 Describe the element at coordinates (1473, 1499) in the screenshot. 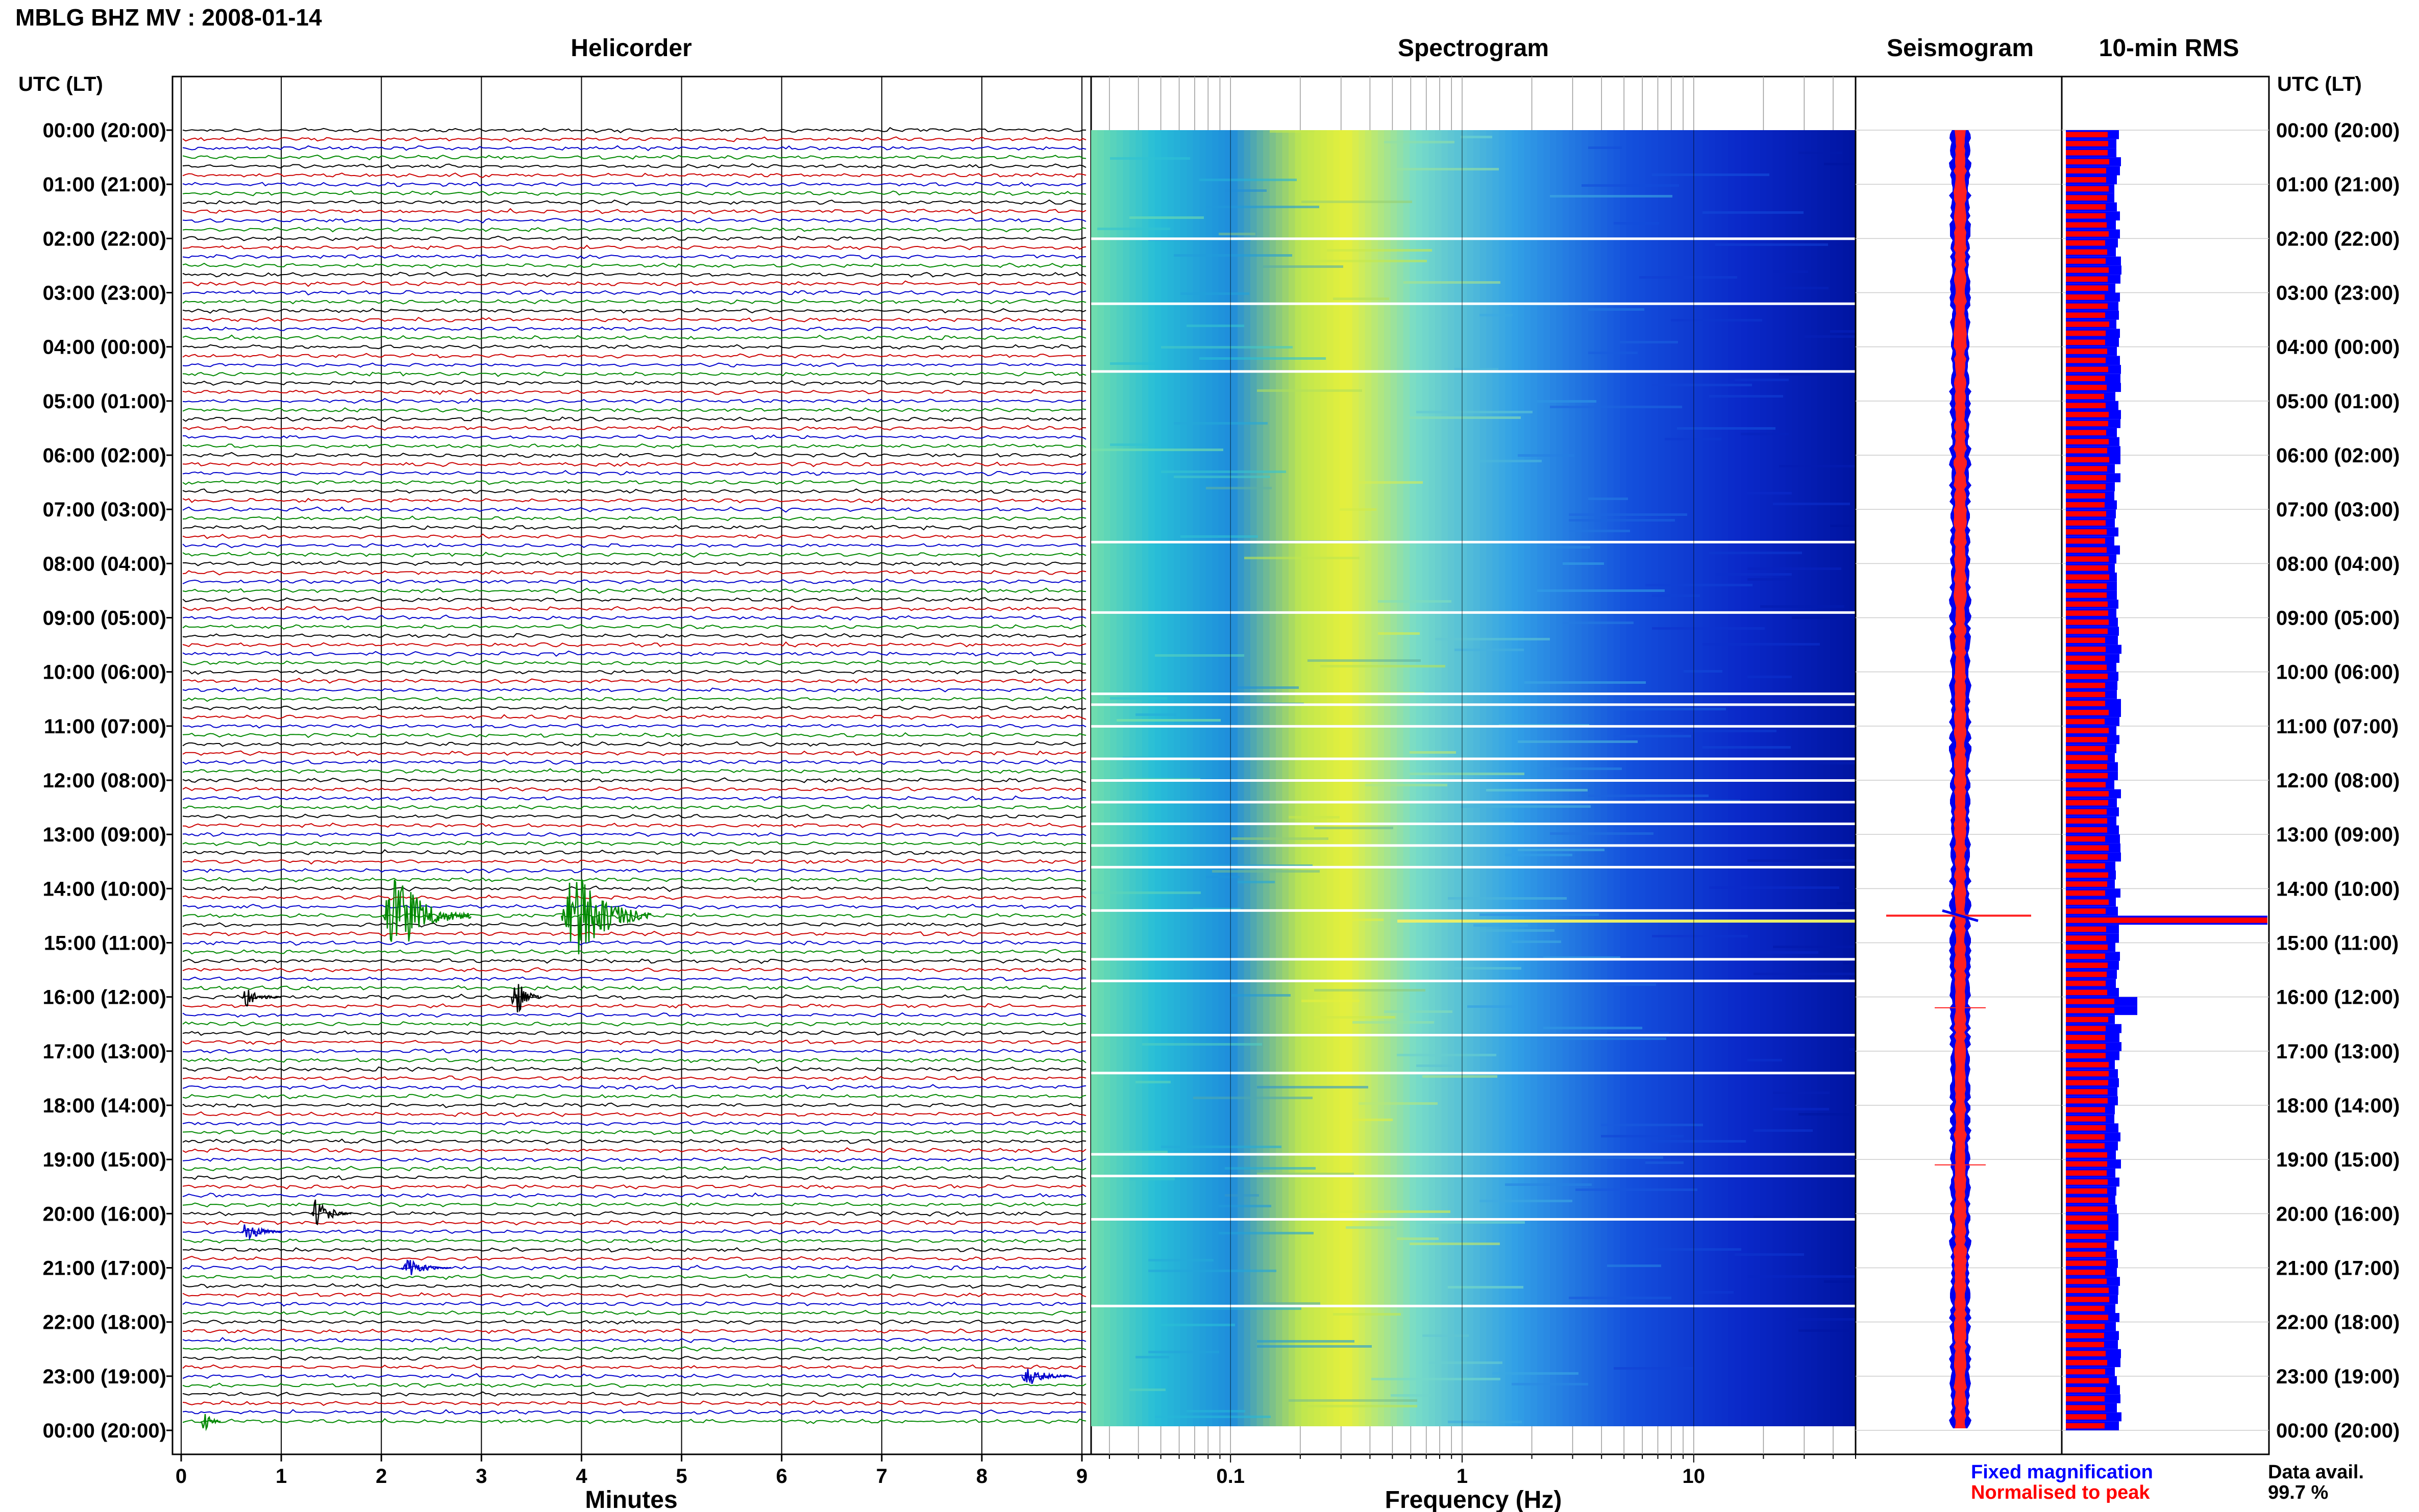

I see `spectrogram-x-axis-label: Frequency (Hz)` at that location.